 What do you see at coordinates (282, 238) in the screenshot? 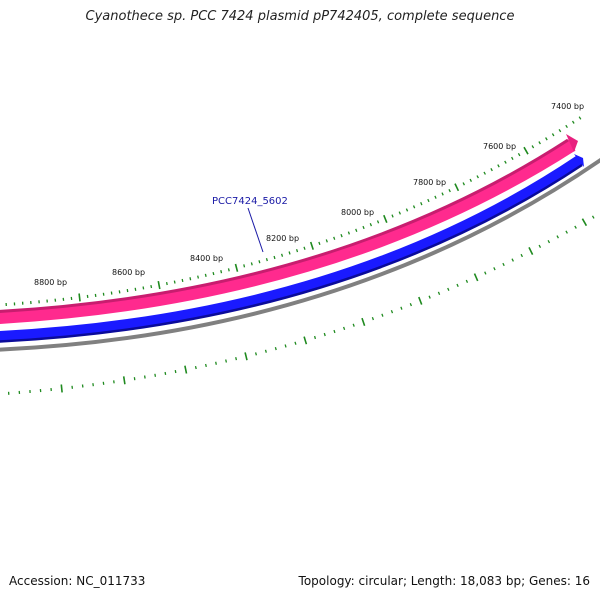
I see `tick-label: 8200 bp` at bounding box center [282, 238].